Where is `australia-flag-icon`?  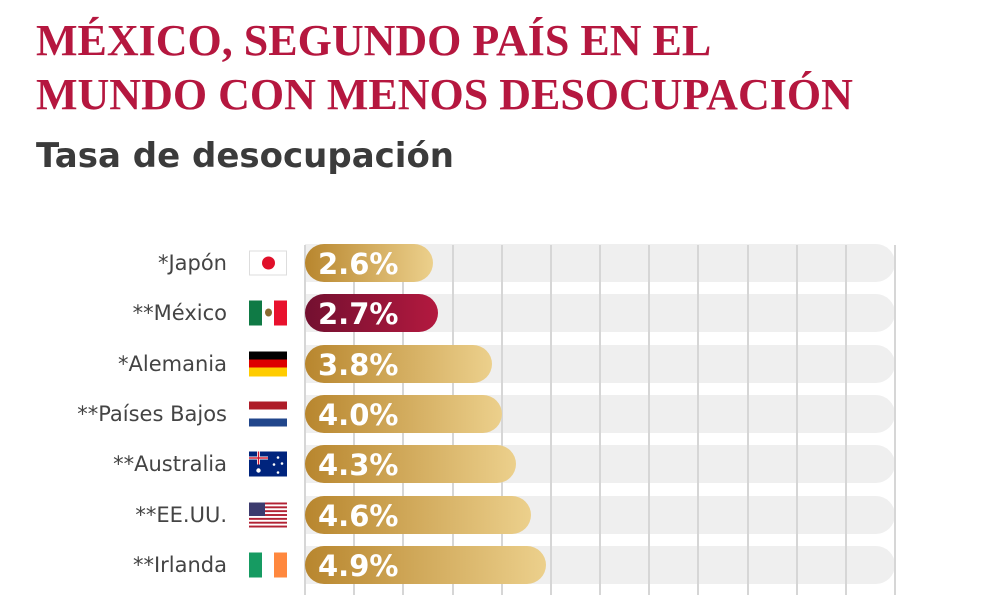
australia-flag-icon is located at coordinates (268, 464).